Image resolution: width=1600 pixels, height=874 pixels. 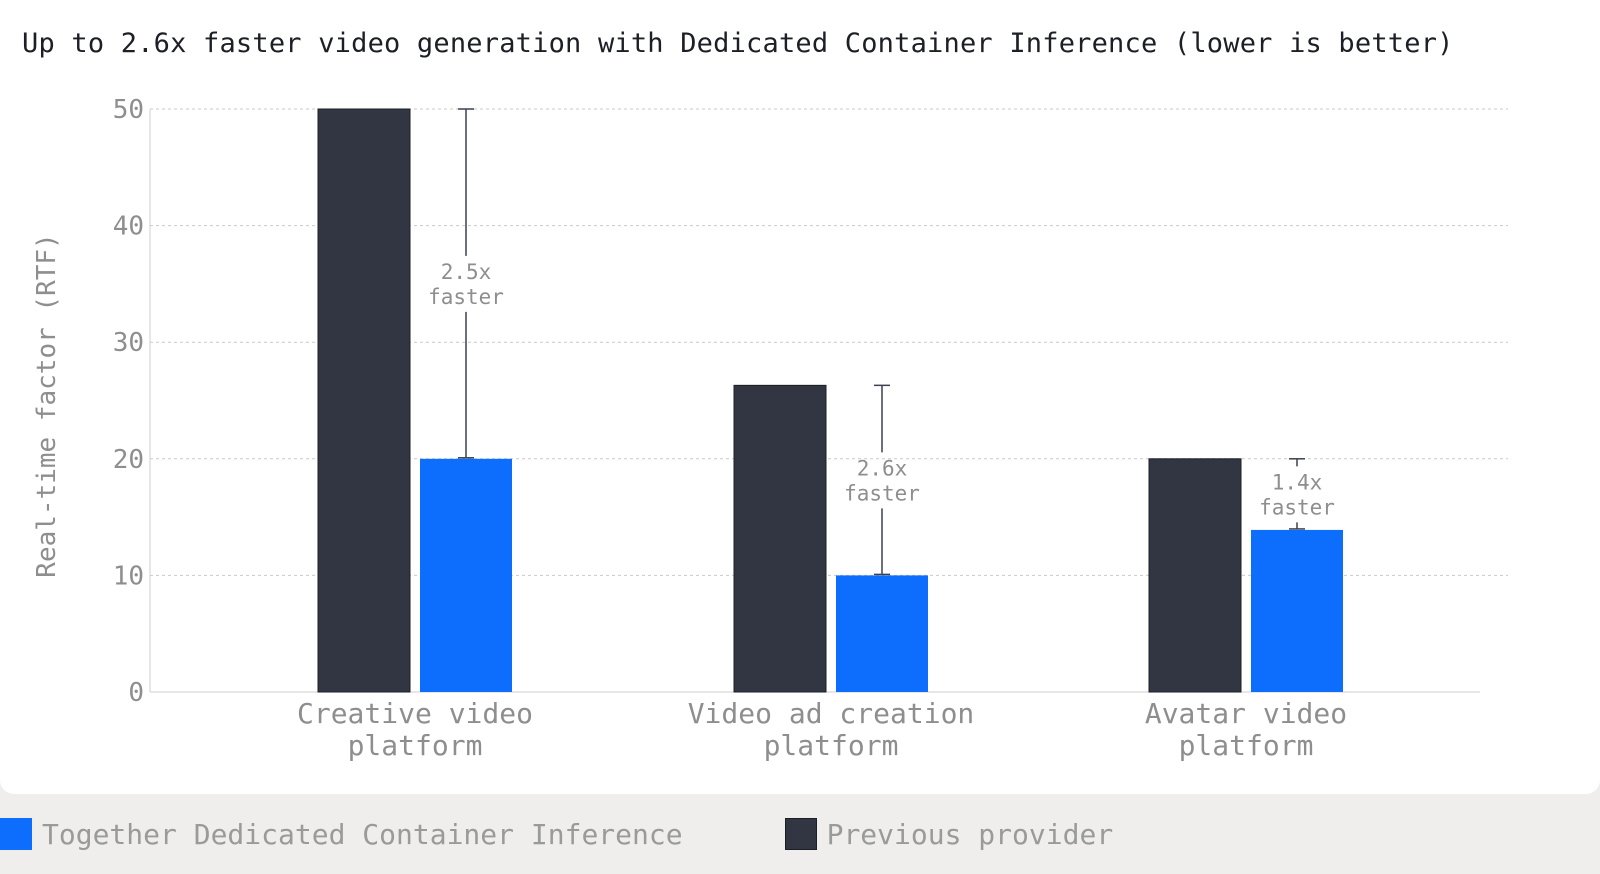 What do you see at coordinates (882, 468) in the screenshot?
I see `annotation-label: 2.6x` at bounding box center [882, 468].